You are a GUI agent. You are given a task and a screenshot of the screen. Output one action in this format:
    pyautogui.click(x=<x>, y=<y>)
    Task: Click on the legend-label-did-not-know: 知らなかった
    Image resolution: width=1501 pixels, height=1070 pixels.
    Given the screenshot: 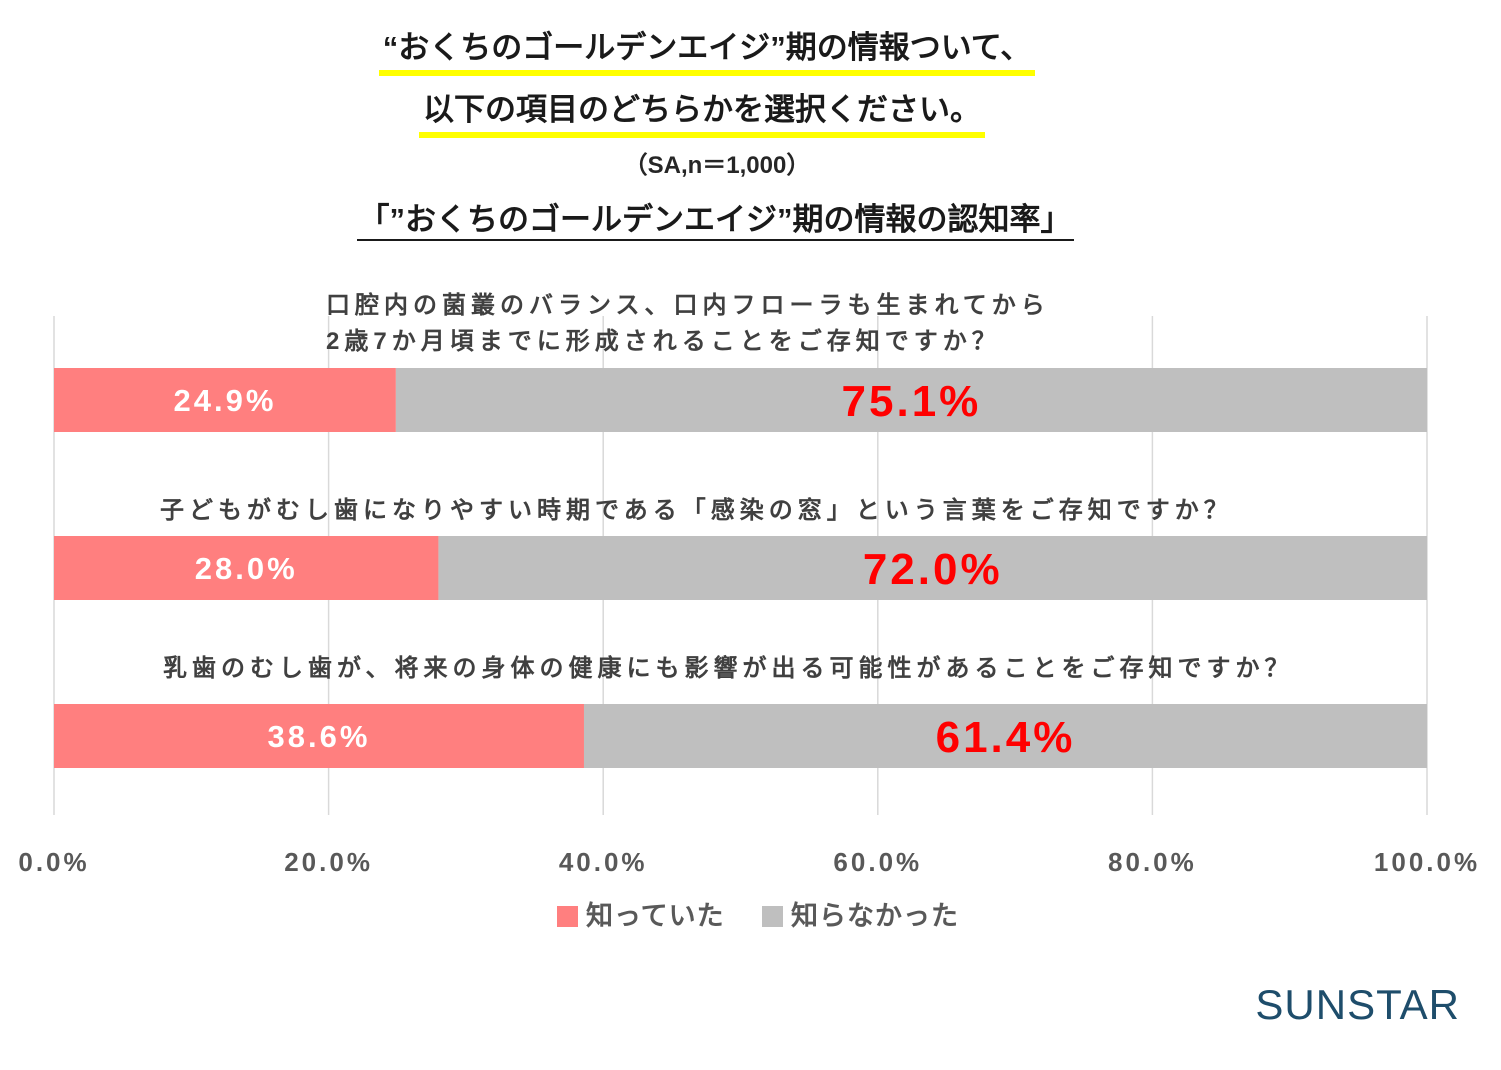 What is the action you would take?
    pyautogui.click(x=875, y=916)
    